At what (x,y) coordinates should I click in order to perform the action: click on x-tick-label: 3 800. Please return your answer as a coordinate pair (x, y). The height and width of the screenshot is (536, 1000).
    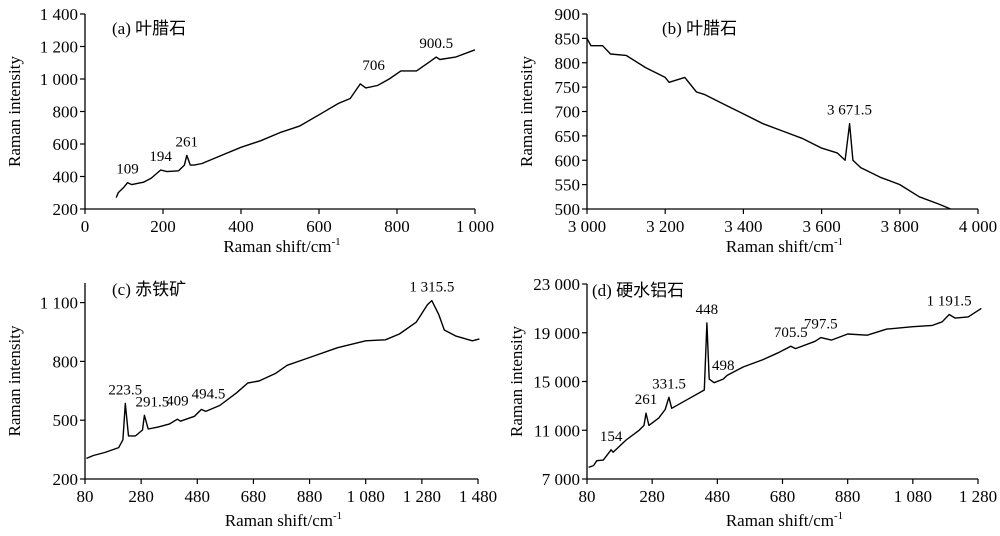
    Looking at the image, I should click on (900, 226).